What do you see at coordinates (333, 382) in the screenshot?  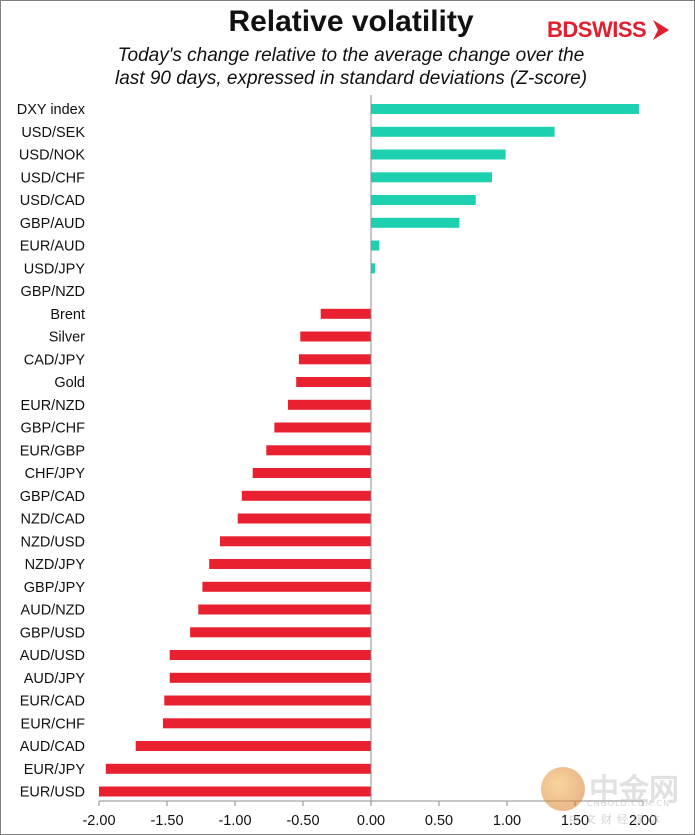 I see `bar-gold` at bounding box center [333, 382].